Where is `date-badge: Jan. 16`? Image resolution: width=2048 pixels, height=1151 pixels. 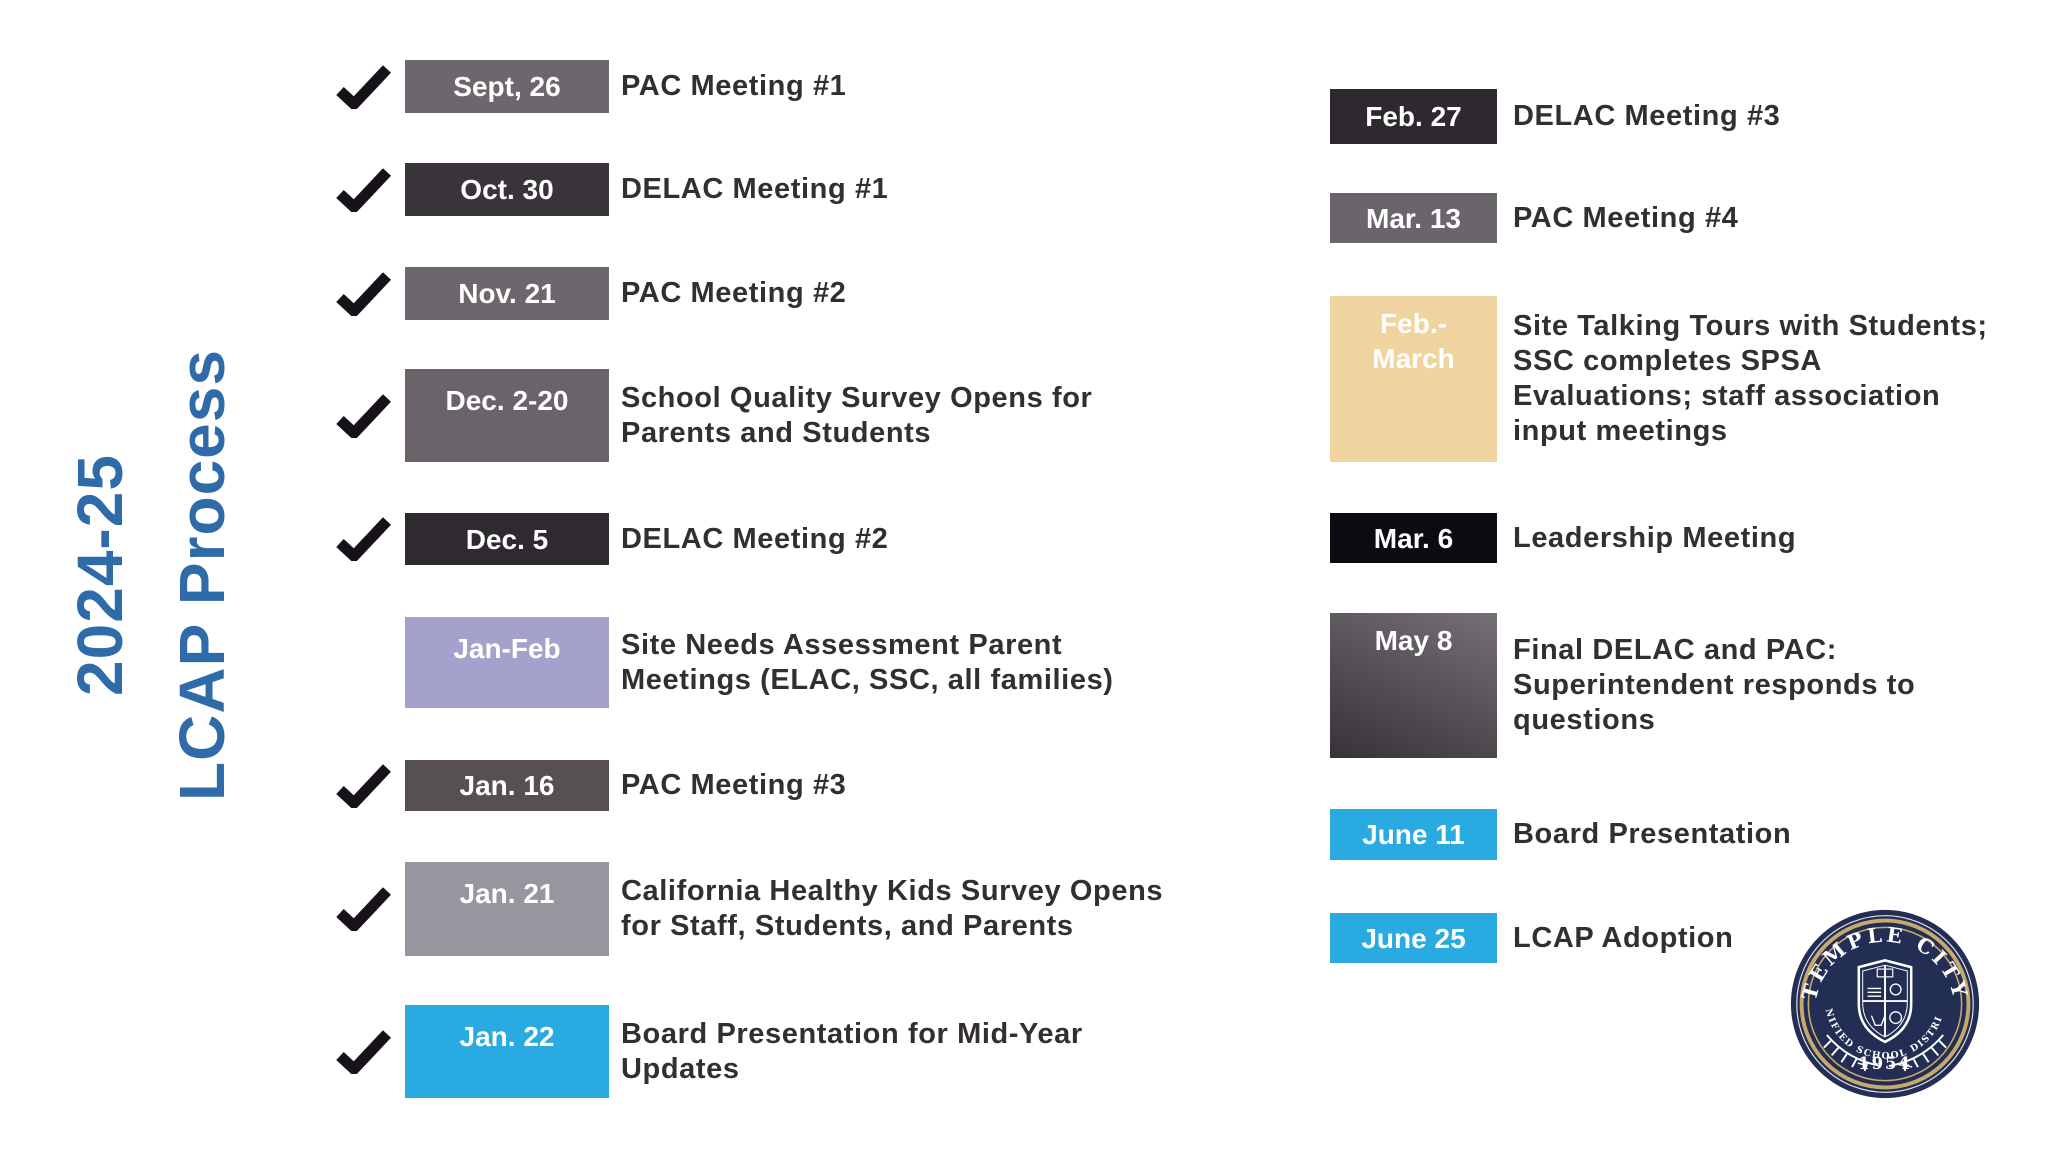 date-badge: Jan. 16 is located at coordinates (507, 785).